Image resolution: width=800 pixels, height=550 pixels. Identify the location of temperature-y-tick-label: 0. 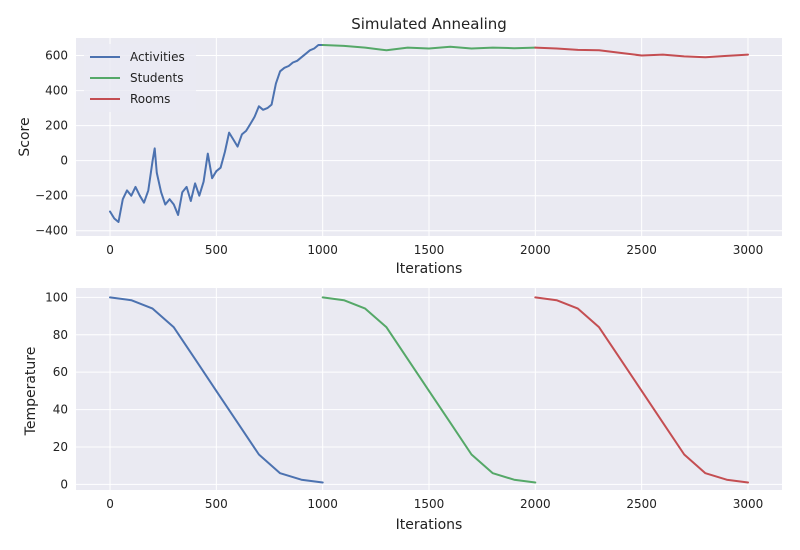
(64, 484).